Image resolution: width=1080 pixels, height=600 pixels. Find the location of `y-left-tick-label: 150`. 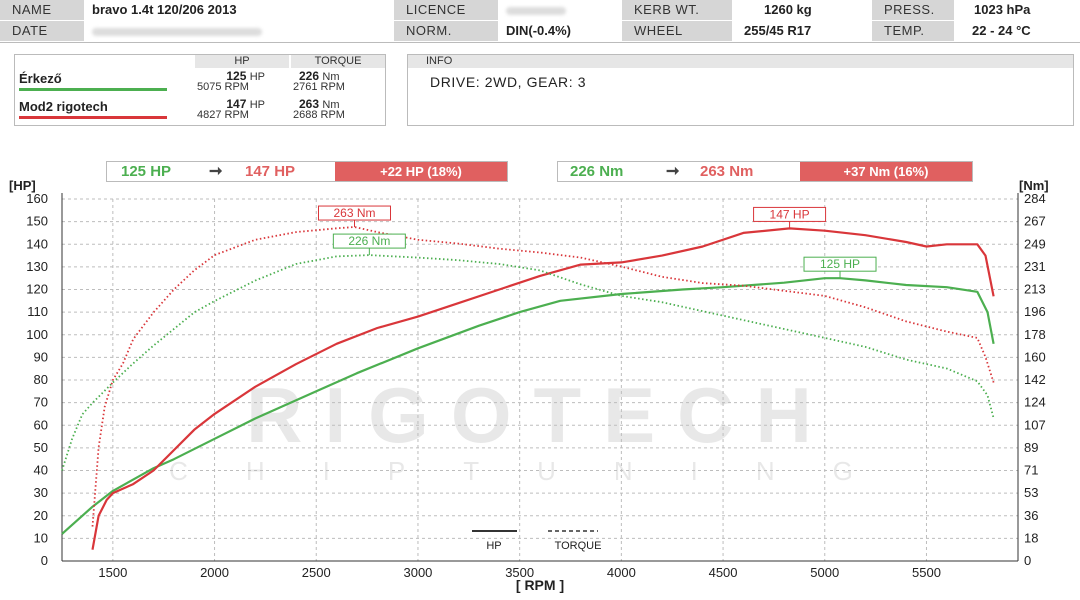

y-left-tick-label: 150 is located at coordinates (37, 221).